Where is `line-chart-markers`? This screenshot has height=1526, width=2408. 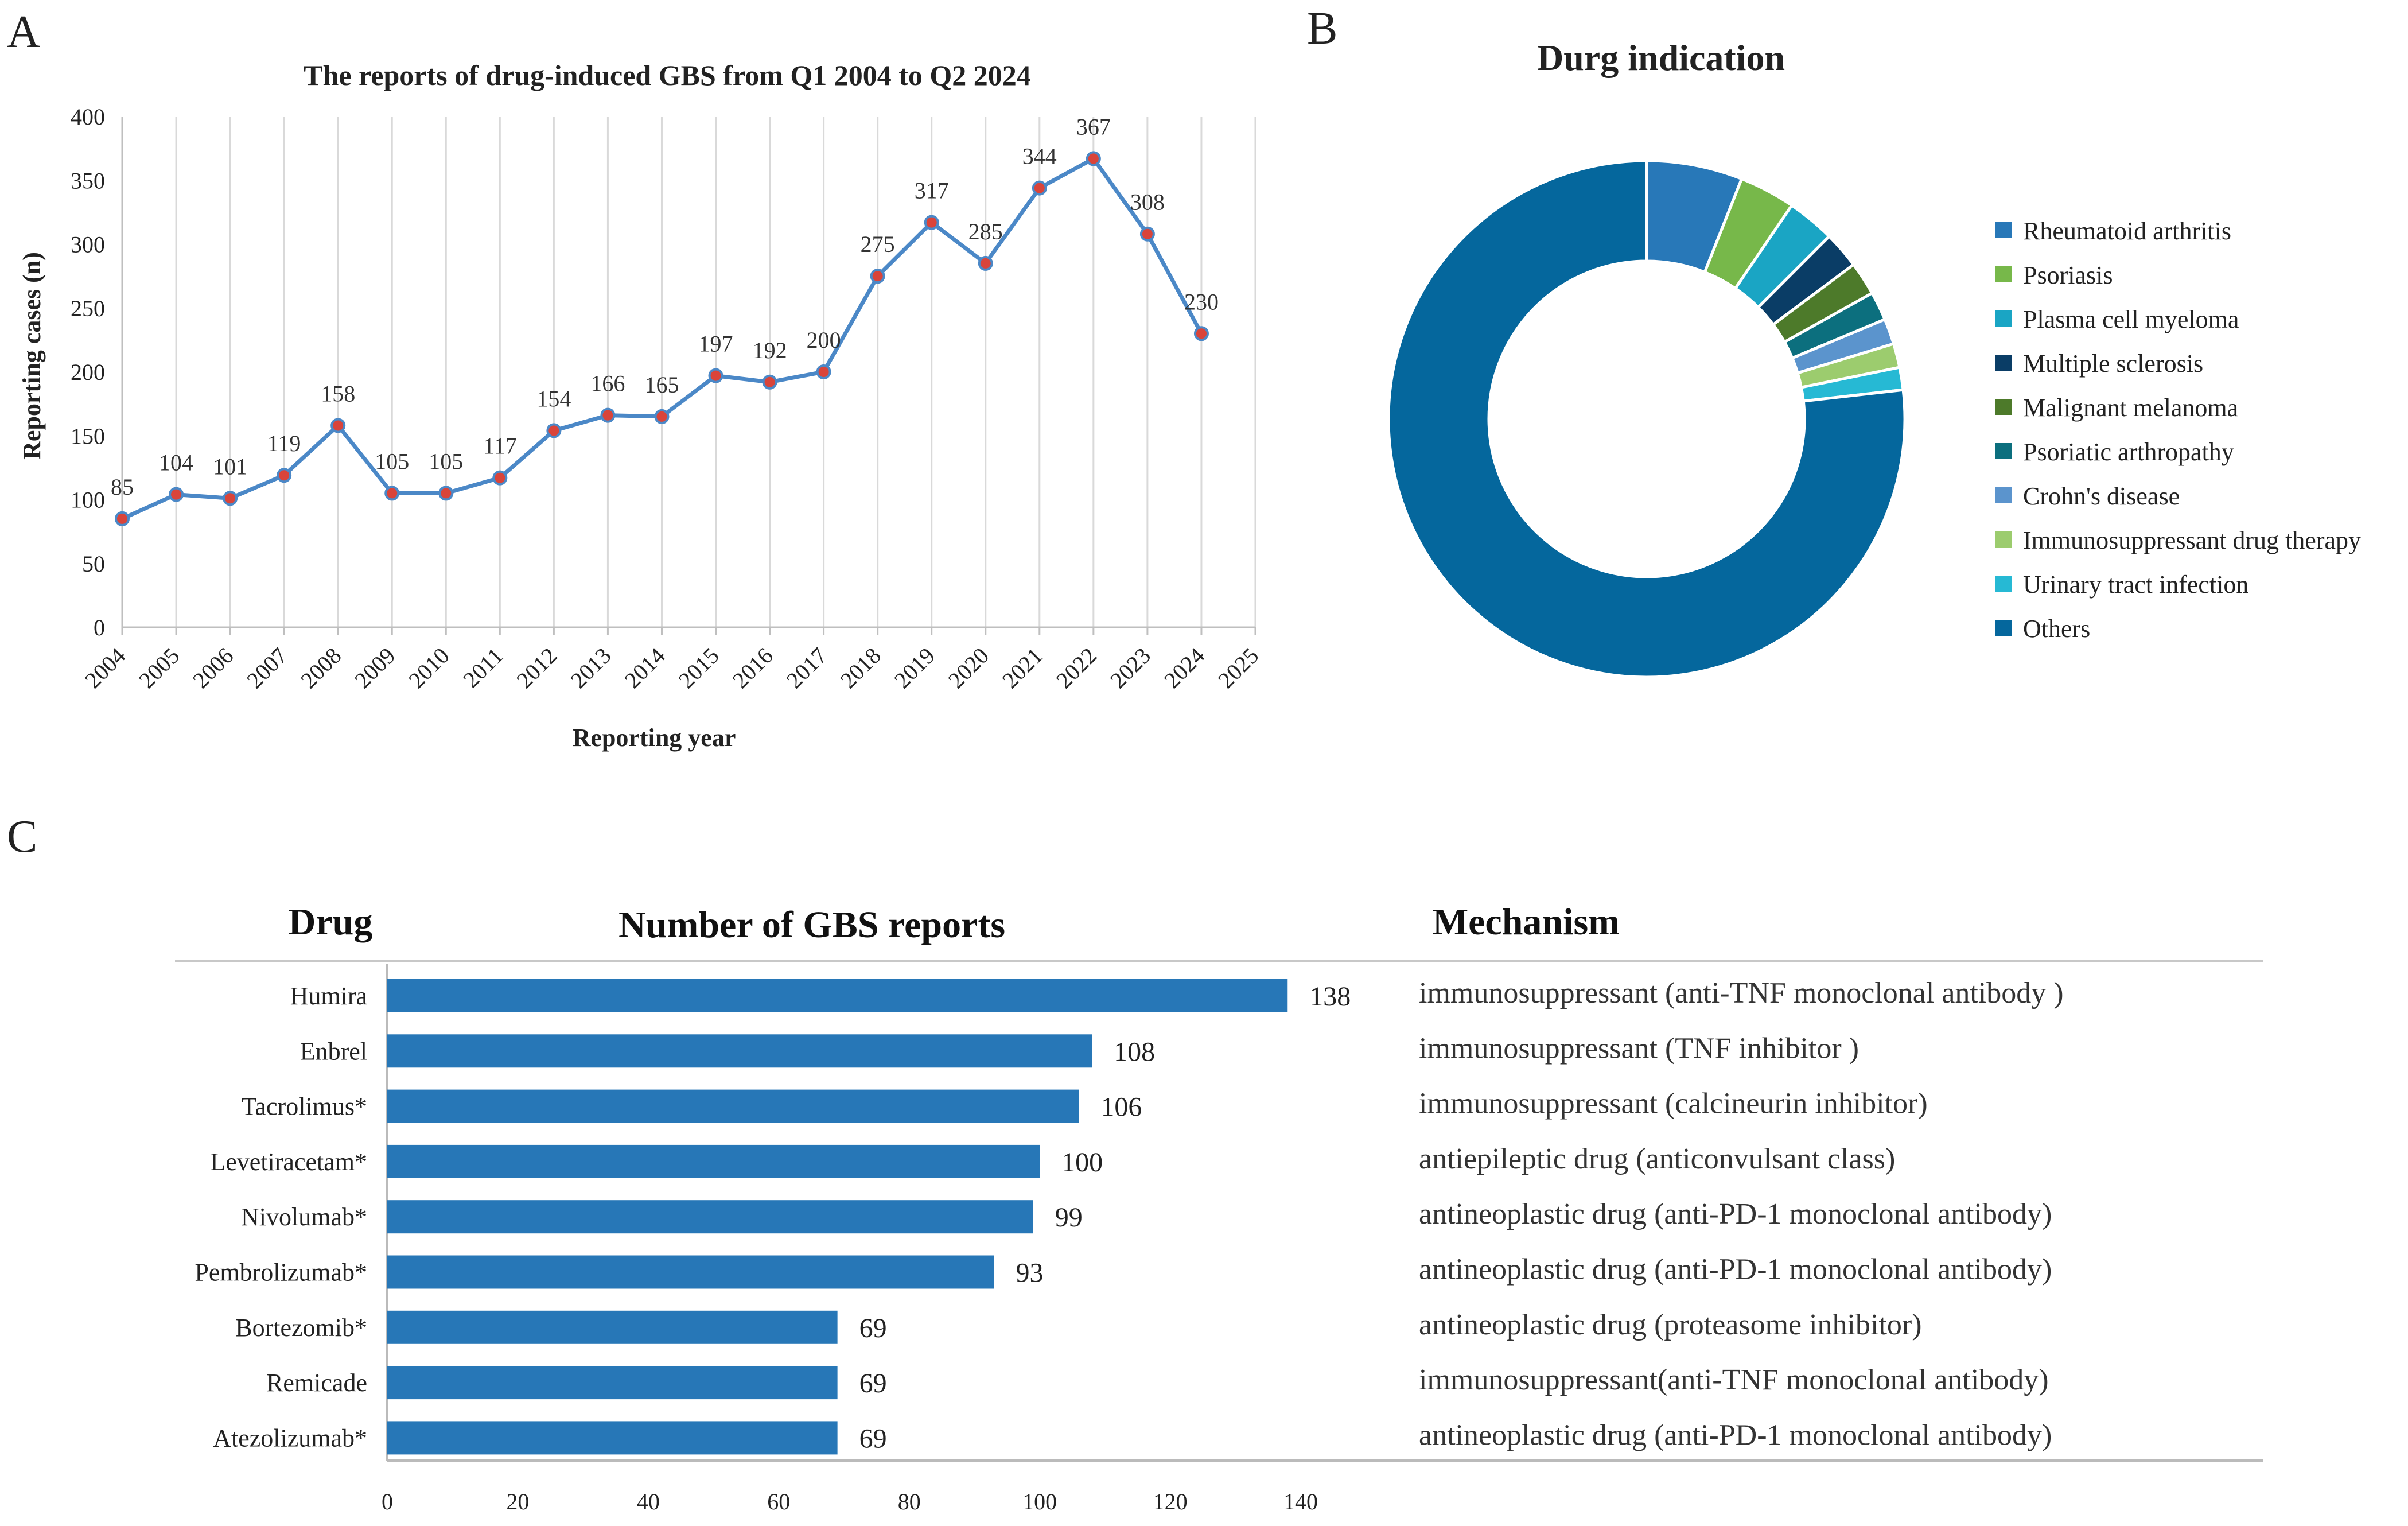
line-chart-markers is located at coordinates (662, 338).